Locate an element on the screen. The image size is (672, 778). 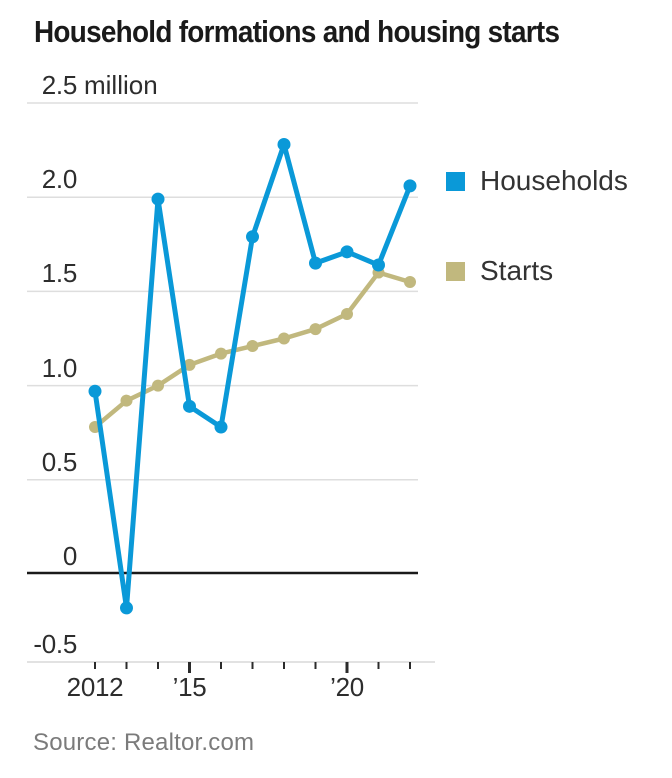
x-tick-label: ’20 is located at coordinates (347, 687).